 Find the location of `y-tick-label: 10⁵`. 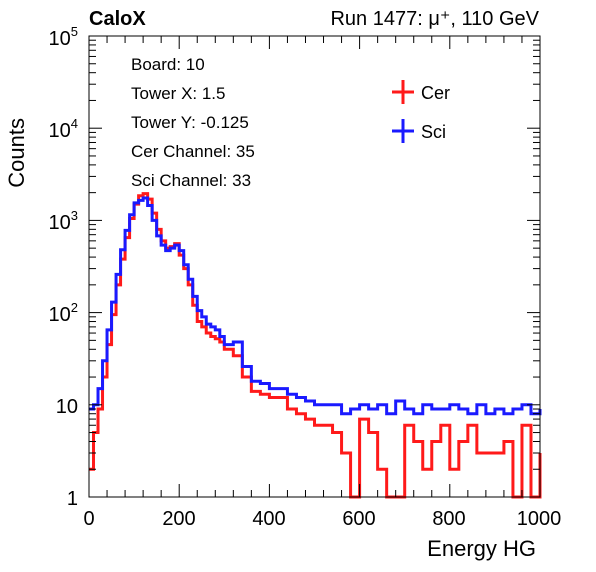

y-tick-label: 10⁵ is located at coordinates (63, 37).